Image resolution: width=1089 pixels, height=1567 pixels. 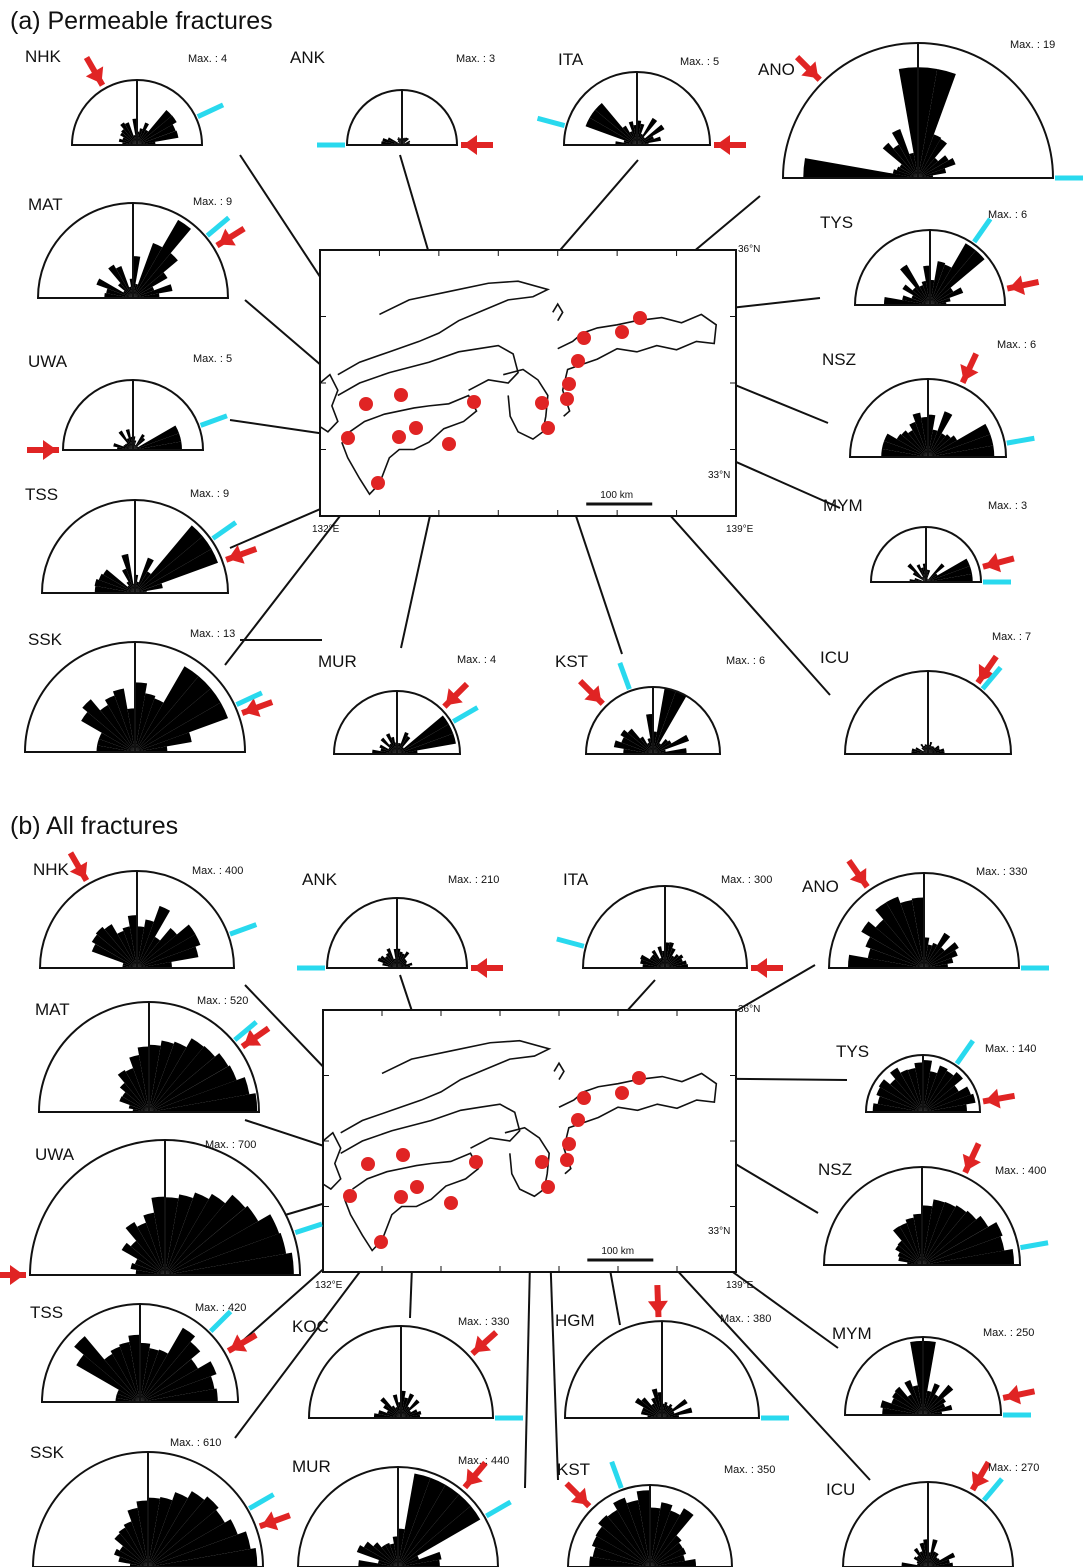 I want to click on rose-tys-panel-b: TYS Max. : 140, so click(x=936, y=1076).